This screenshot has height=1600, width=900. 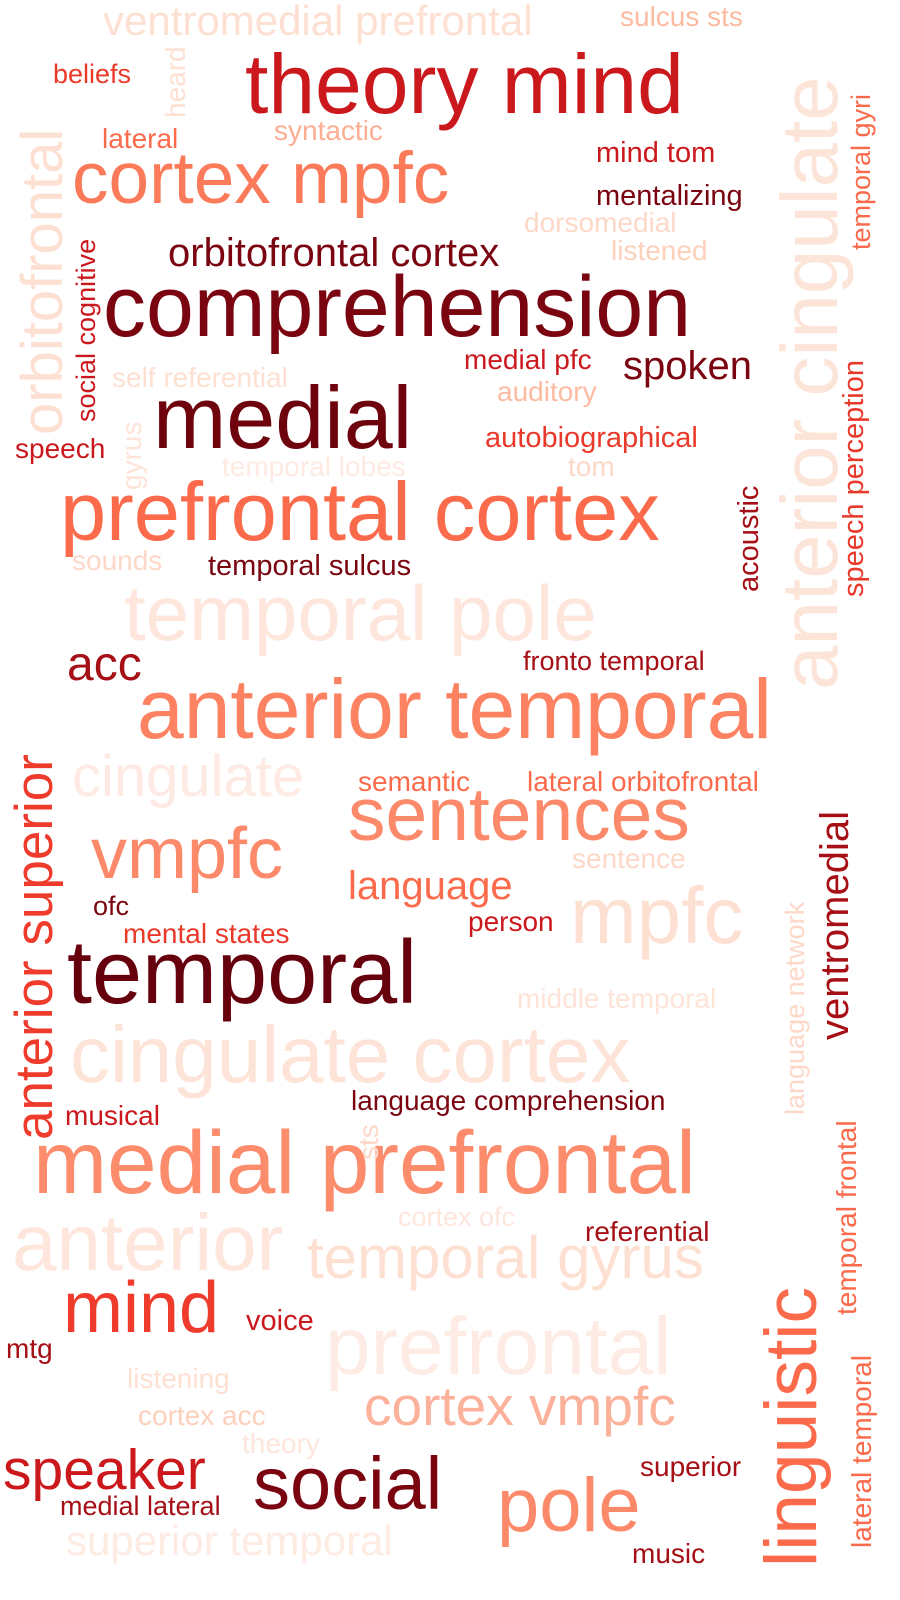 What do you see at coordinates (791, 1427) in the screenshot?
I see `word-linguistic: linguistic` at bounding box center [791, 1427].